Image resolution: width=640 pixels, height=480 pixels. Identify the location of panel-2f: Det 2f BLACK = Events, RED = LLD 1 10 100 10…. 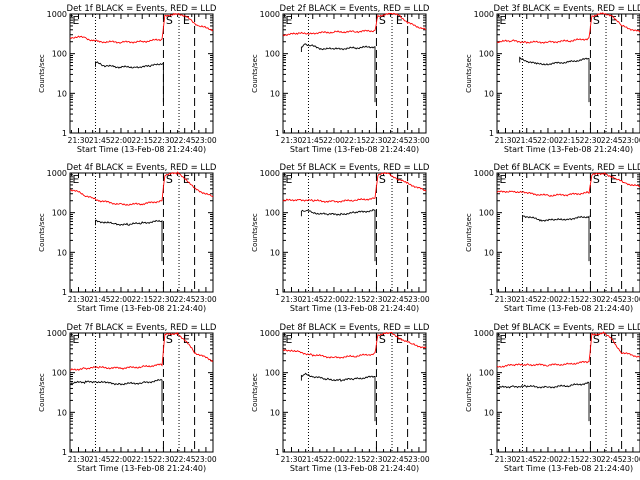
(340, 79).